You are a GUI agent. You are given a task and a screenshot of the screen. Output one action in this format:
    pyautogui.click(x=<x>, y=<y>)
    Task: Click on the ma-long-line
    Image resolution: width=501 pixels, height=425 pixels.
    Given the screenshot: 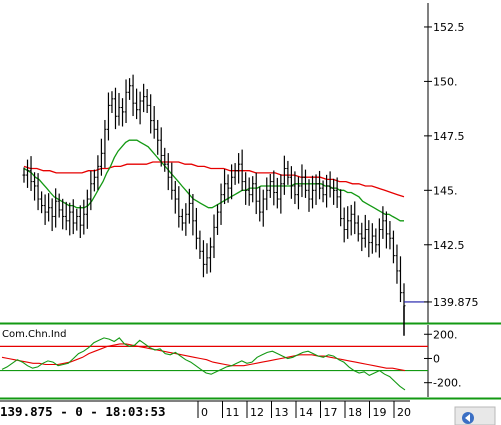 What is the action you would take?
    pyautogui.click(x=214, y=179)
    